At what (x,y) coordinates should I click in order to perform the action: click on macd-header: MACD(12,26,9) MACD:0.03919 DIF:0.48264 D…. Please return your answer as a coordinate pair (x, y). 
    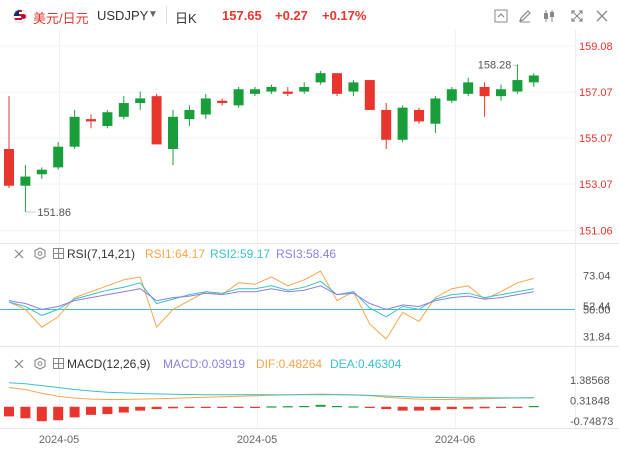
    Looking at the image, I should click on (208, 364).